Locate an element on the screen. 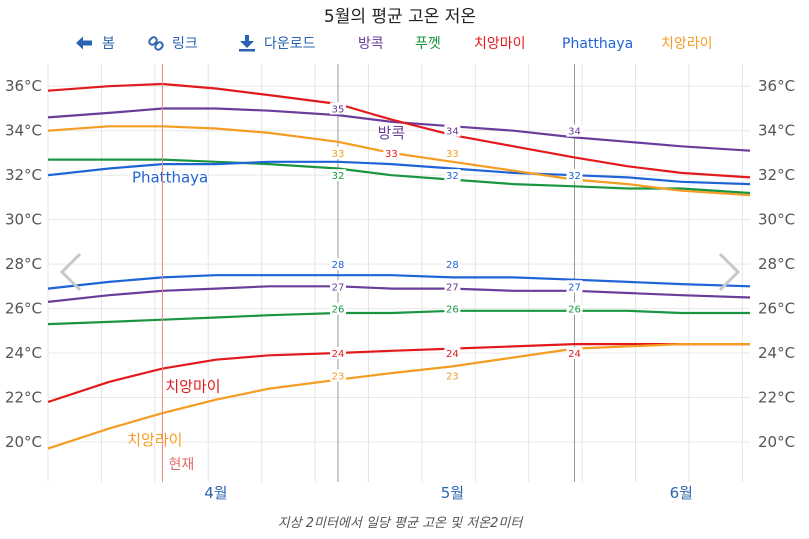 The image size is (809, 539). series-name-label: 치앙라이 is located at coordinates (154, 440).